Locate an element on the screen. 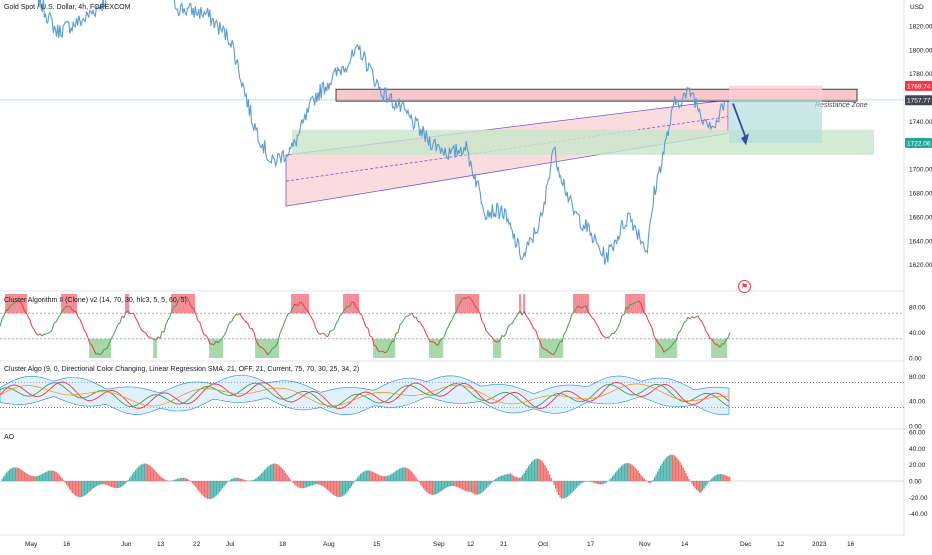 The width and height of the screenshot is (932, 555). price-label-text: 1722.06 is located at coordinates (919, 143).